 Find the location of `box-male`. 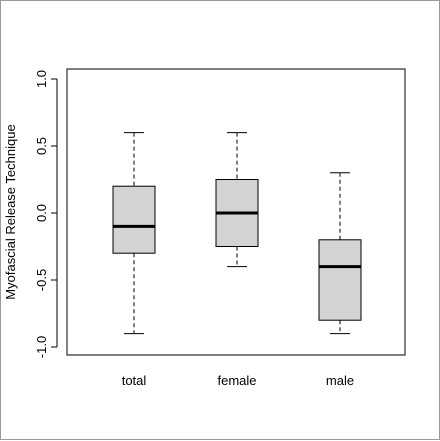

box-male is located at coordinates (340, 253).